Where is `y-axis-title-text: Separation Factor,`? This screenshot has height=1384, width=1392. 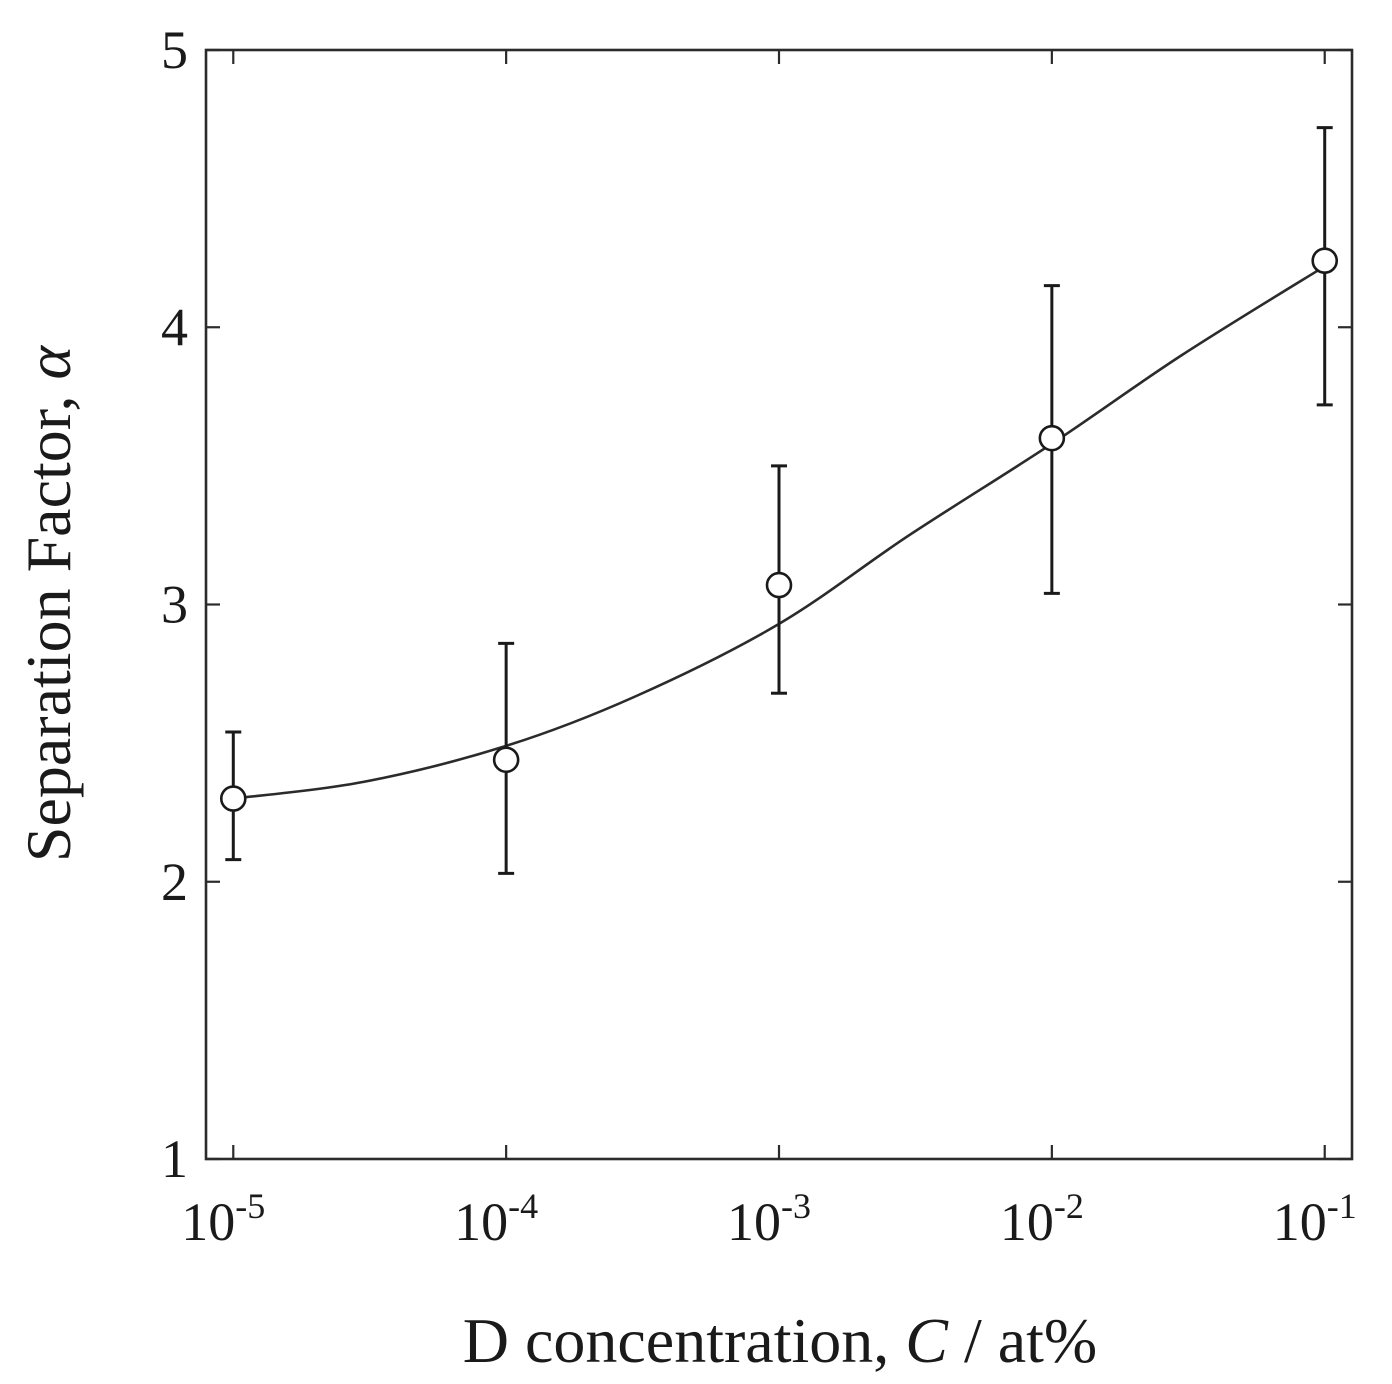
y-axis-title-text: Separation Factor, is located at coordinates (48, 620).